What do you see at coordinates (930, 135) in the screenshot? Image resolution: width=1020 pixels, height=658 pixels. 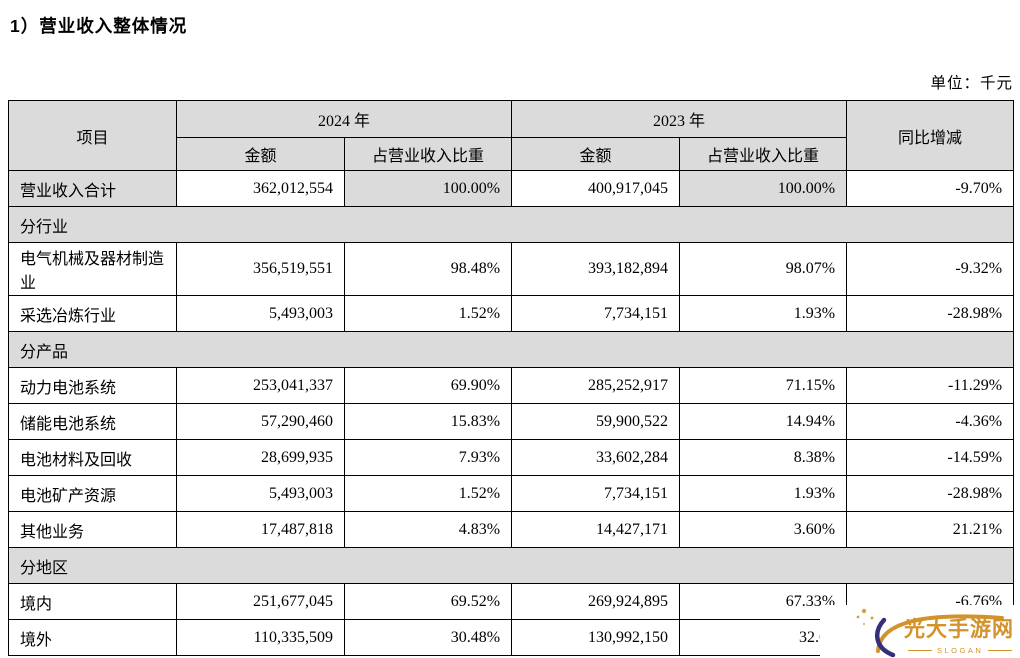 I see `col-header-yoy: 同比增减` at bounding box center [930, 135].